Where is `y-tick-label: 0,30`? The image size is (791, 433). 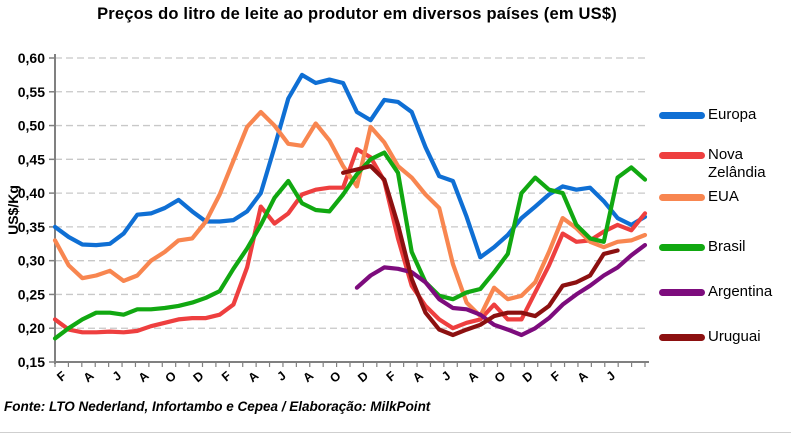 y-tick-label: 0,30 is located at coordinates (31, 261).